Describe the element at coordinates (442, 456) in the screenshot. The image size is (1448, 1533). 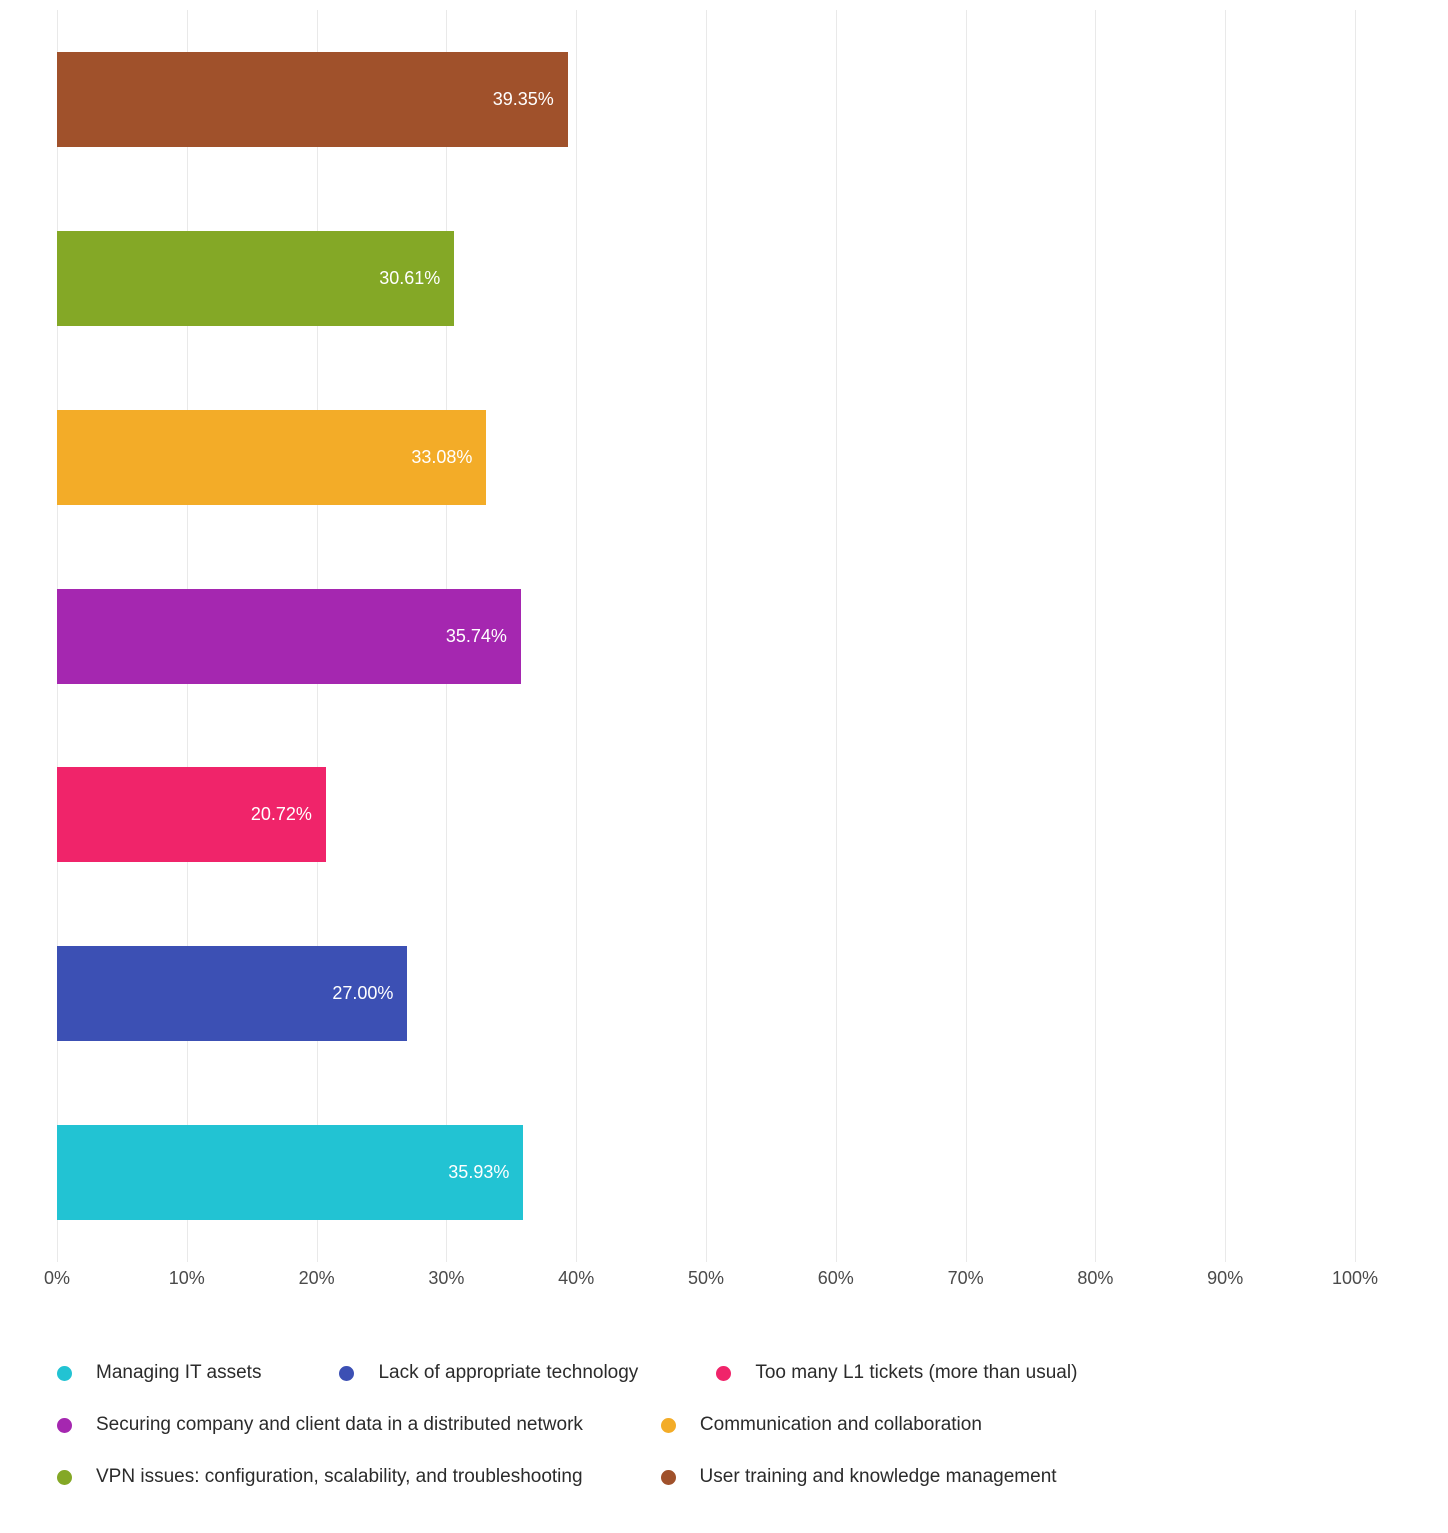
I see `bar-value-label: 33.08%` at that location.